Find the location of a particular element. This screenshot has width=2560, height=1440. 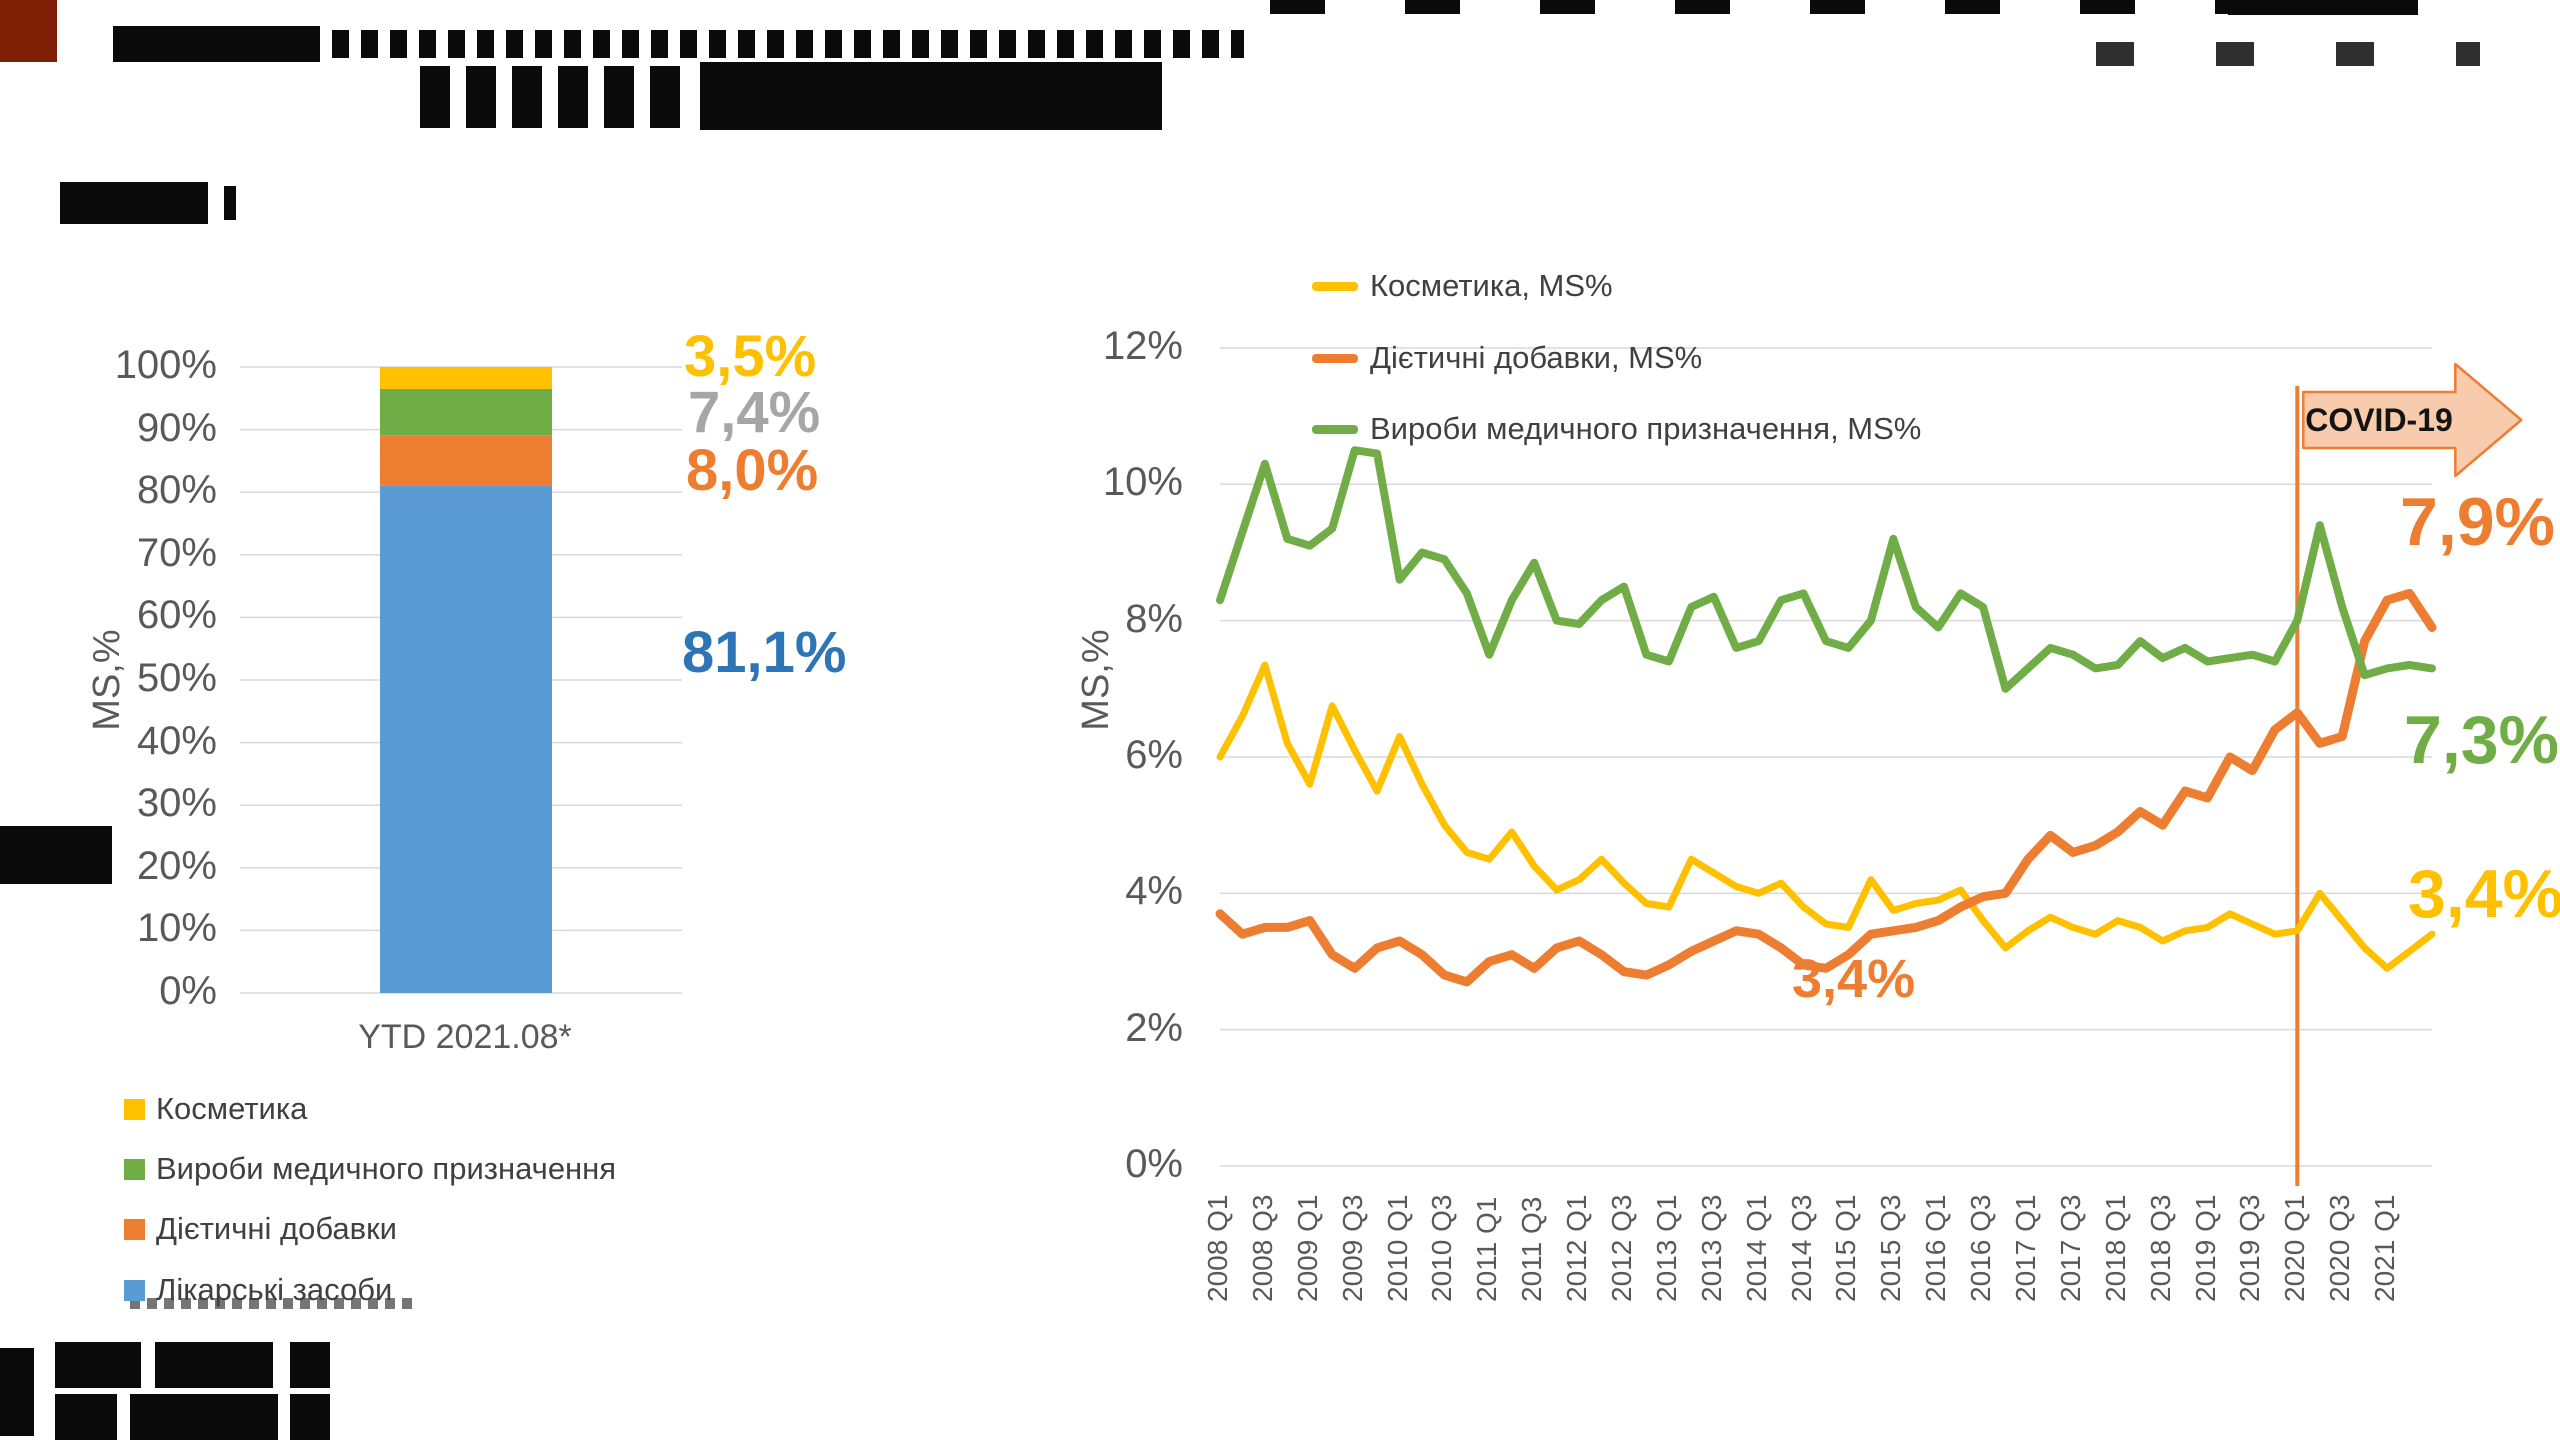

left-y-tick-label: 70% is located at coordinates (176, 552).